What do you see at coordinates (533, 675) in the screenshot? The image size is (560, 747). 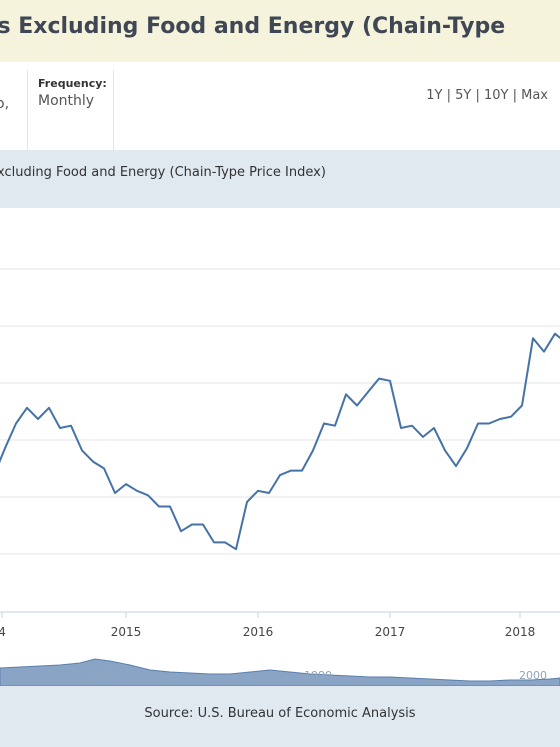 I see `navigator-label: 2000` at bounding box center [533, 675].